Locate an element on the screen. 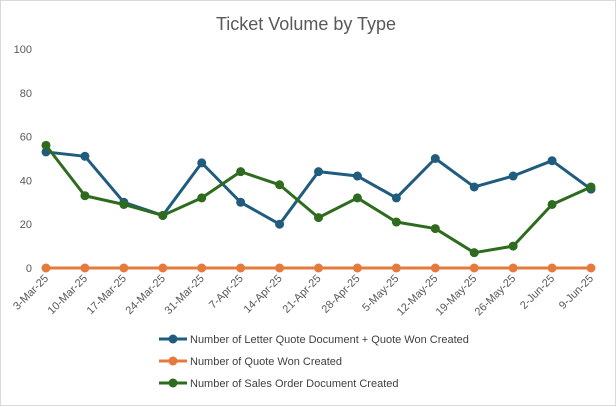 Image resolution: width=616 pixels, height=407 pixels. x-tick-label: 14-Apr-25 is located at coordinates (263, 294).